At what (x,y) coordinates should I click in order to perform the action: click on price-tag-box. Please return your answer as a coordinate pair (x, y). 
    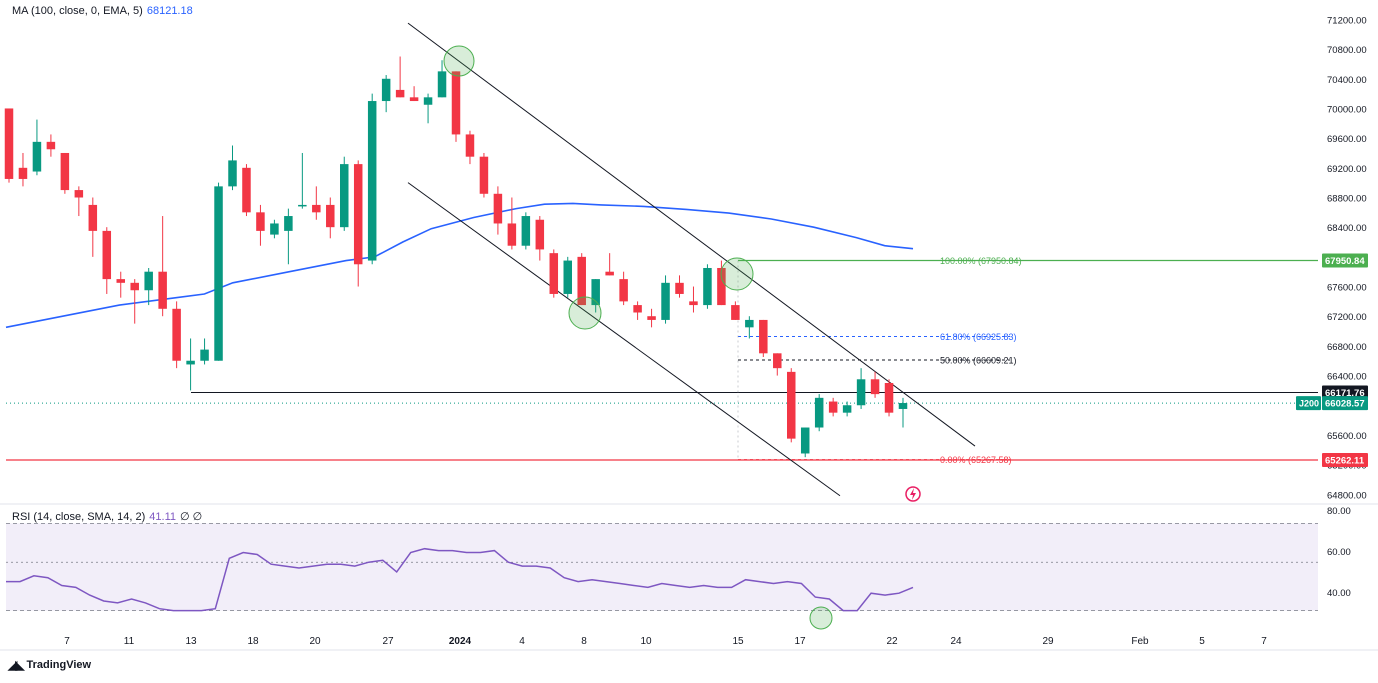
    Looking at the image, I should click on (1308, 403).